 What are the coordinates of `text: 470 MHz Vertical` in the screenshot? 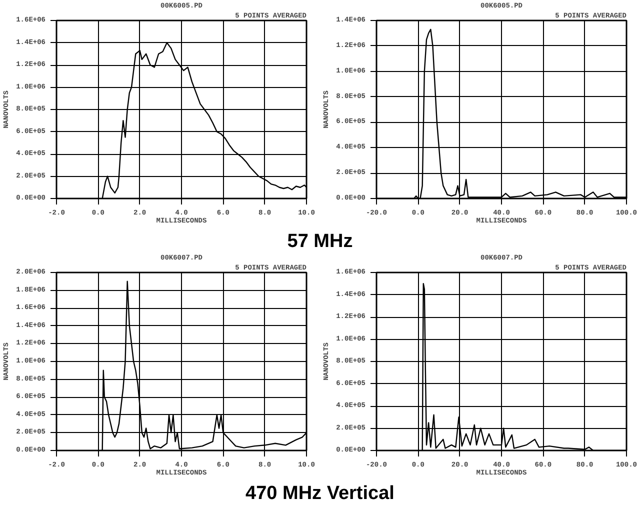 It's located at (320, 494).